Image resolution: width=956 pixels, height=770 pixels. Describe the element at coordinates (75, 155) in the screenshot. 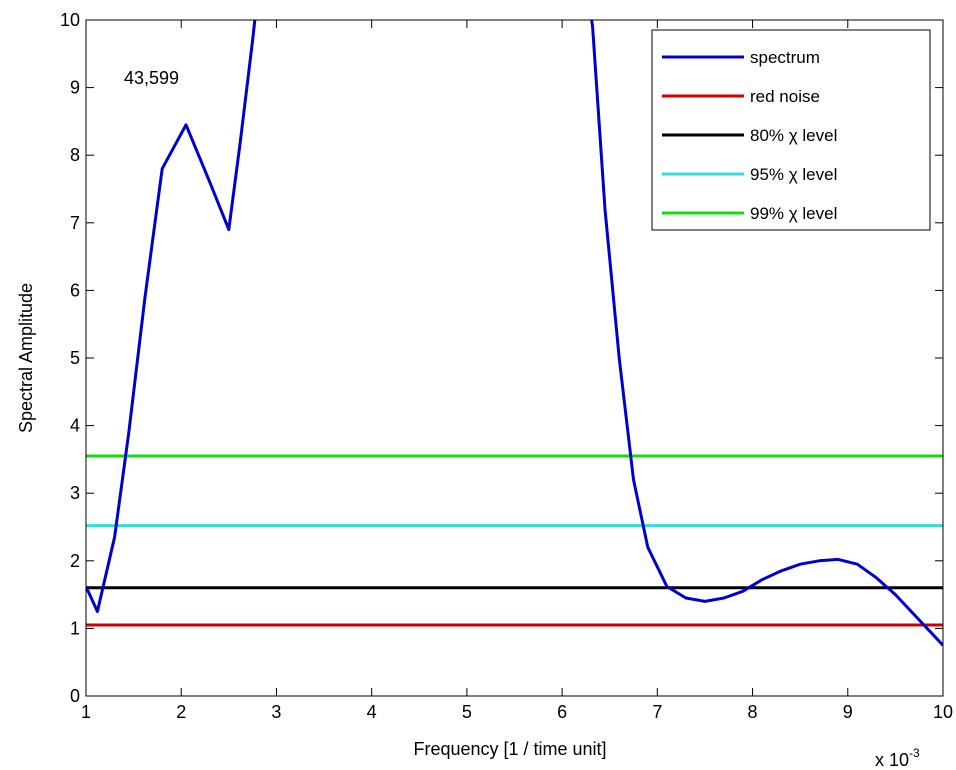

I see `y-tick-label: 8` at that location.